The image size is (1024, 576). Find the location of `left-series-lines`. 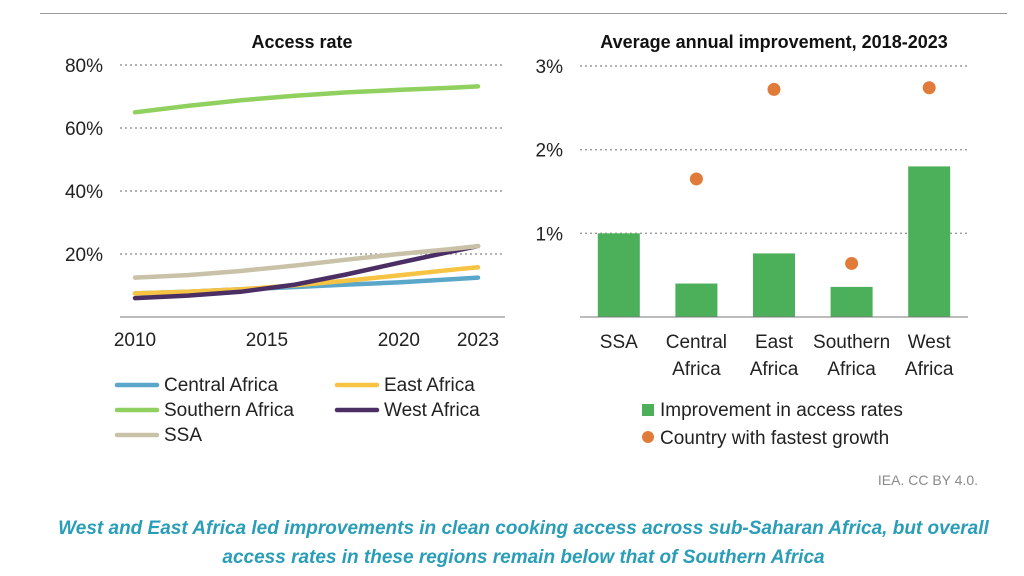

left-series-lines is located at coordinates (306, 192).